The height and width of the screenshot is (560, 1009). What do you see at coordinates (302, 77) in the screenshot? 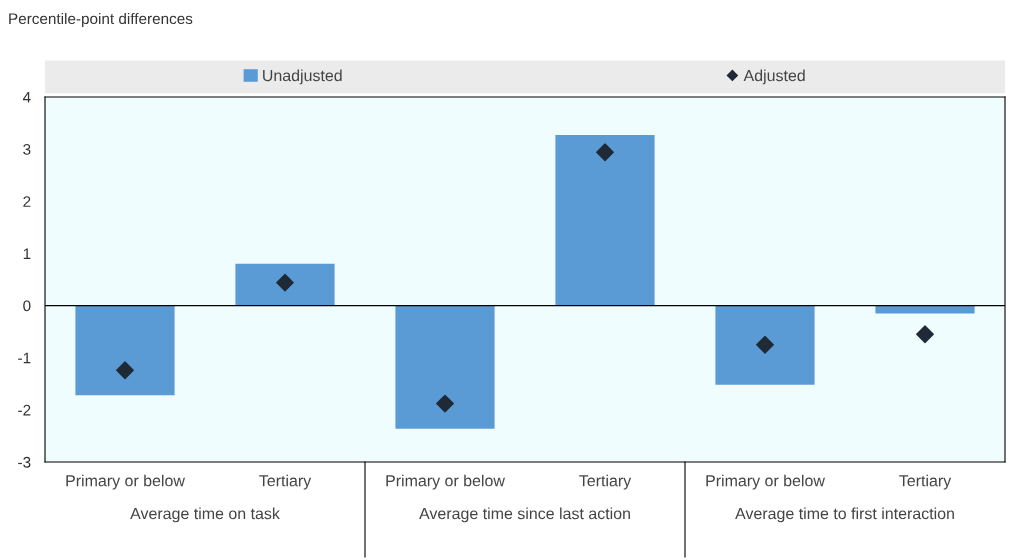
I see `legend-label: Unadjusted` at bounding box center [302, 77].